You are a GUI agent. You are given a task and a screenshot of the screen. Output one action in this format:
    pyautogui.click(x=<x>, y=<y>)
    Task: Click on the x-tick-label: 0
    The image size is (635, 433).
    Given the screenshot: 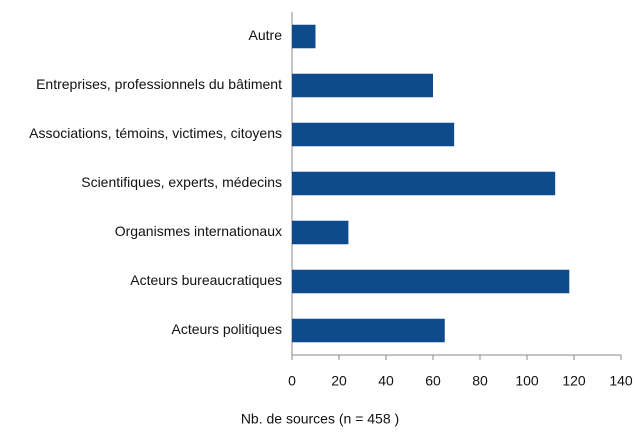 What is the action you would take?
    pyautogui.click(x=292, y=381)
    